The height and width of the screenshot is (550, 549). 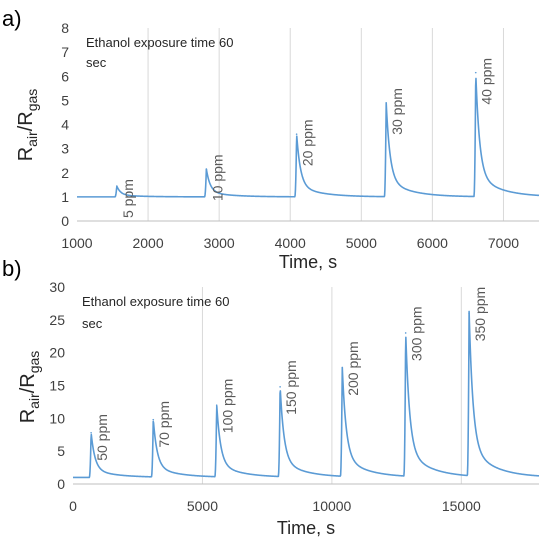 What do you see at coordinates (65, 197) in the screenshot?
I see `y-tick-label: 1` at bounding box center [65, 197].